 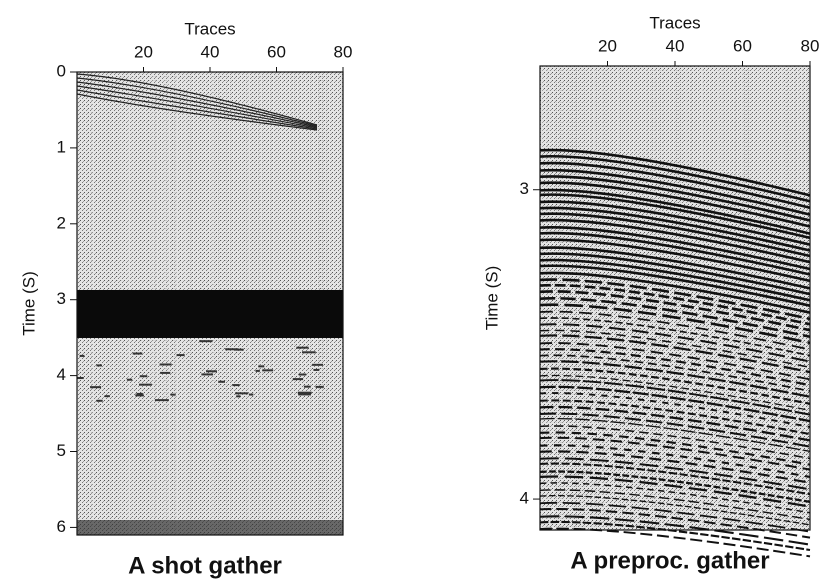 What do you see at coordinates (61, 222) in the screenshot?
I see `y-tick-label: 2` at bounding box center [61, 222].